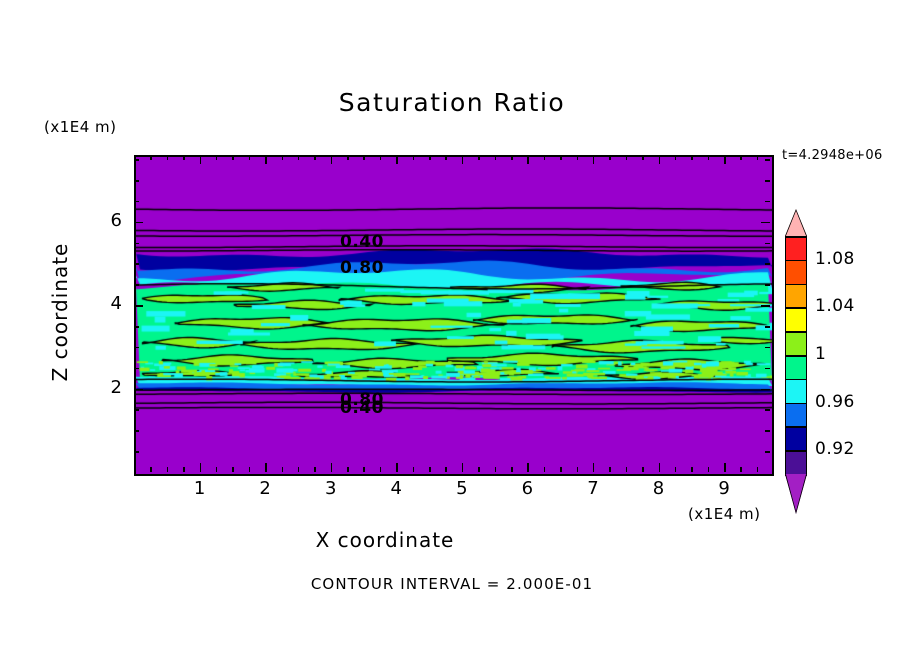  I want to click on x-axis-unit-label: (x1E4 m), so click(724, 514).